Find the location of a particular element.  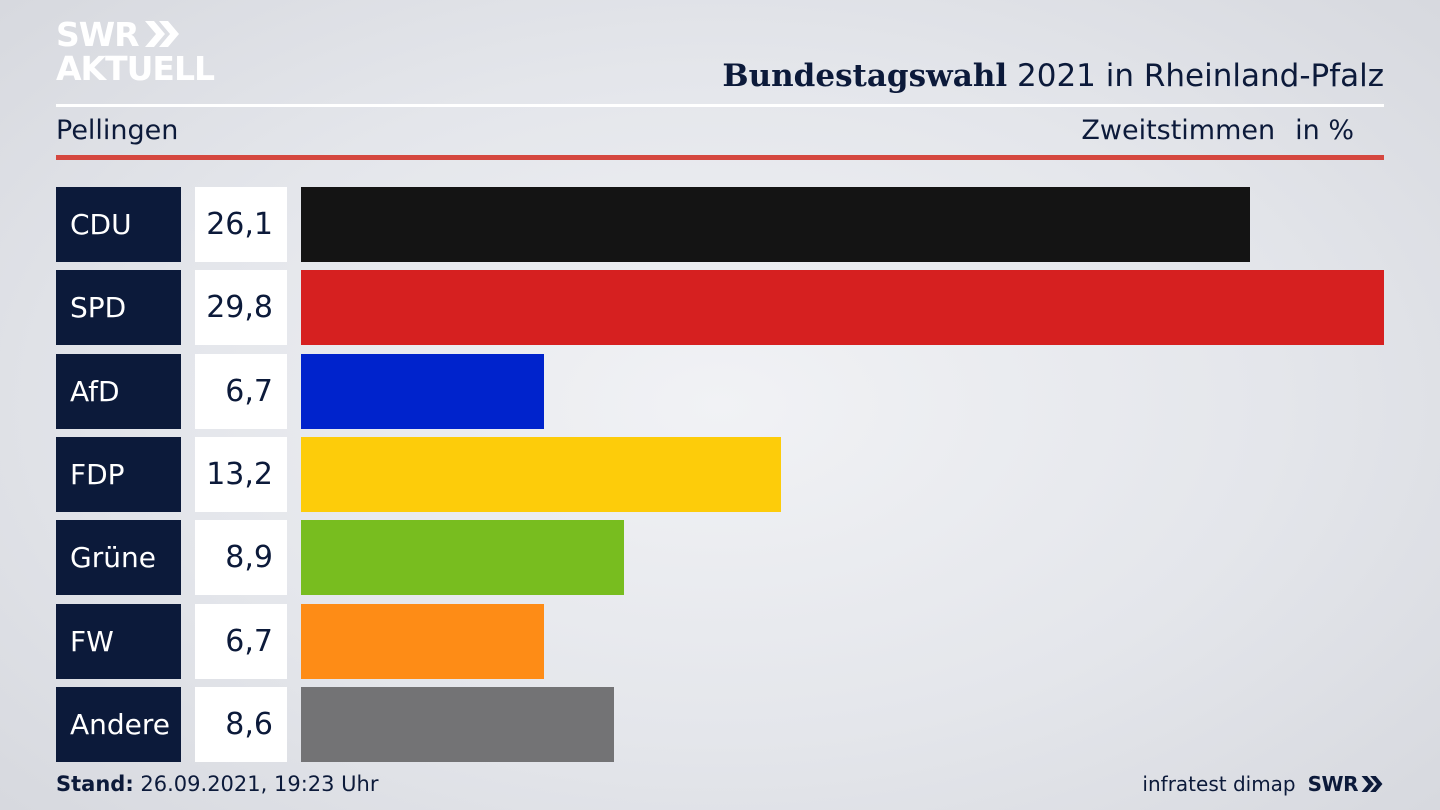

logo-line2: AKTUELL is located at coordinates (135, 68).